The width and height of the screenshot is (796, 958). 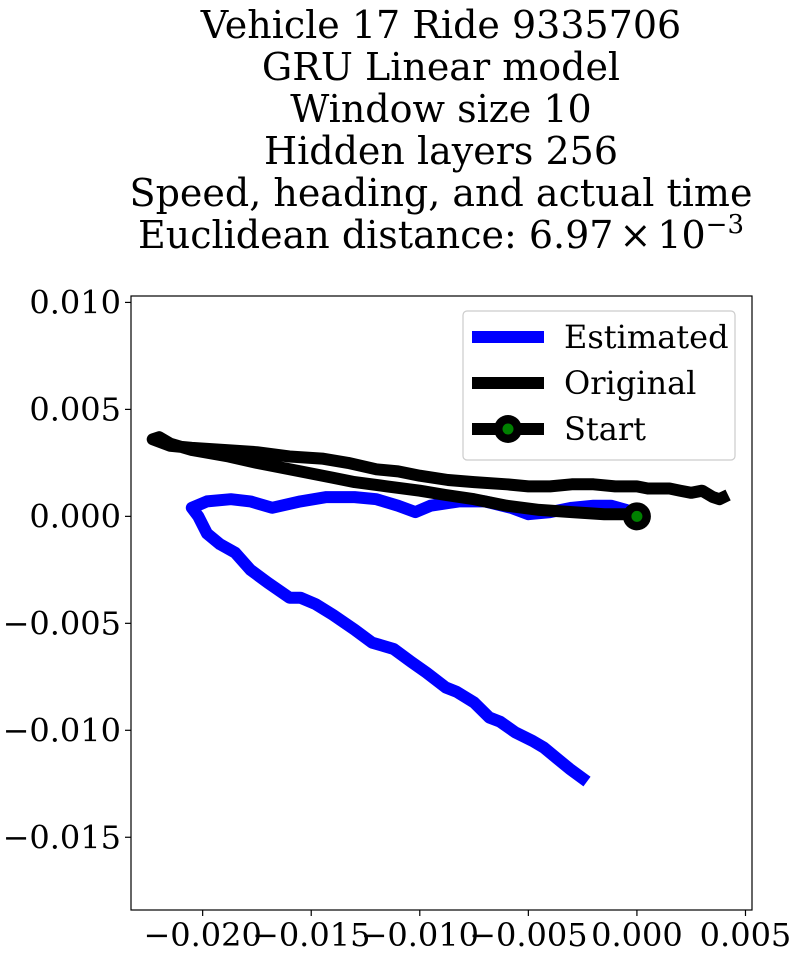 What do you see at coordinates (635, 235) in the screenshot?
I see `distance-times: ×` at bounding box center [635, 235].